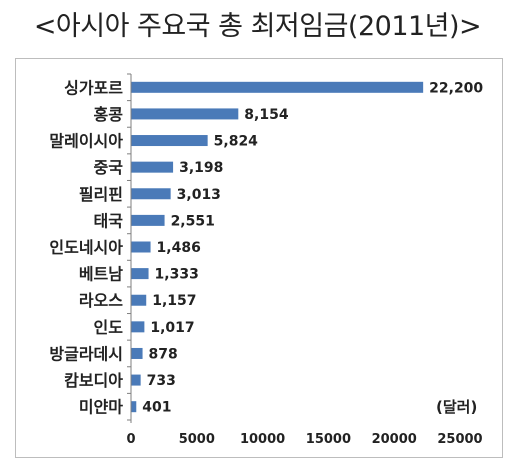  What do you see at coordinates (197, 439) in the screenshot?
I see `x-tick-label-1: 5000` at bounding box center [197, 439].